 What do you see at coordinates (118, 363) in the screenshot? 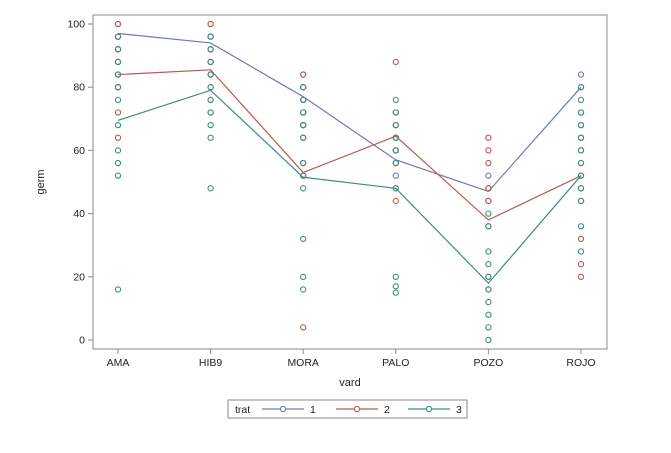
I see `x-tick-label: AMA` at bounding box center [118, 363].